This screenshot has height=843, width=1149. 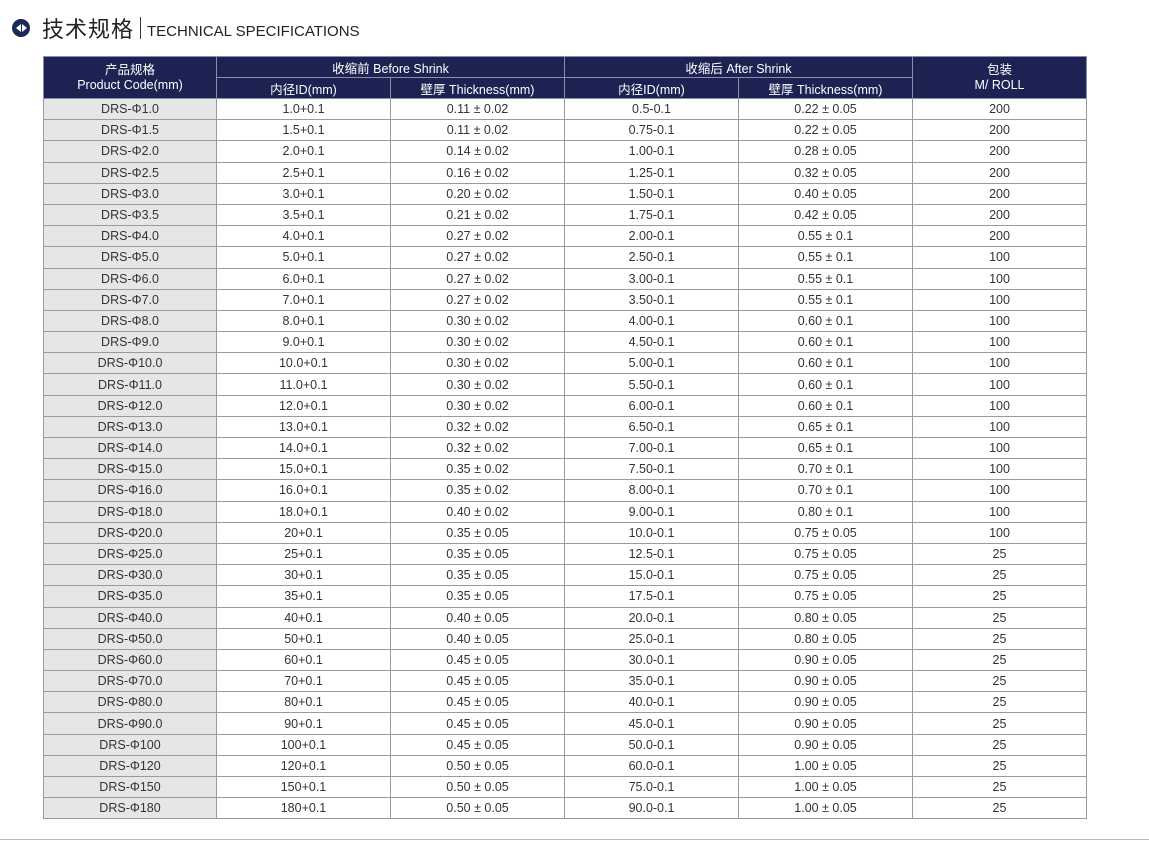 I want to click on header-before-thickness: 壁厚 Thickness(mm), so click(x=477, y=88).